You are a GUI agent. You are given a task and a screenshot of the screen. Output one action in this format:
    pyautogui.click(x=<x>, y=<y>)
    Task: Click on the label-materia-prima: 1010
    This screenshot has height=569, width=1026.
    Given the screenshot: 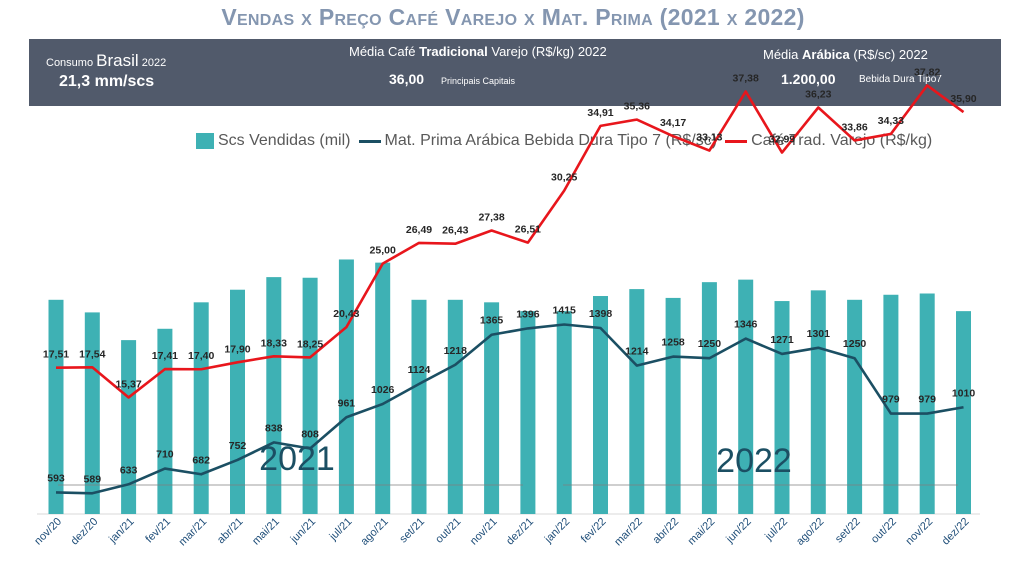 What is the action you would take?
    pyautogui.click(x=964, y=393)
    